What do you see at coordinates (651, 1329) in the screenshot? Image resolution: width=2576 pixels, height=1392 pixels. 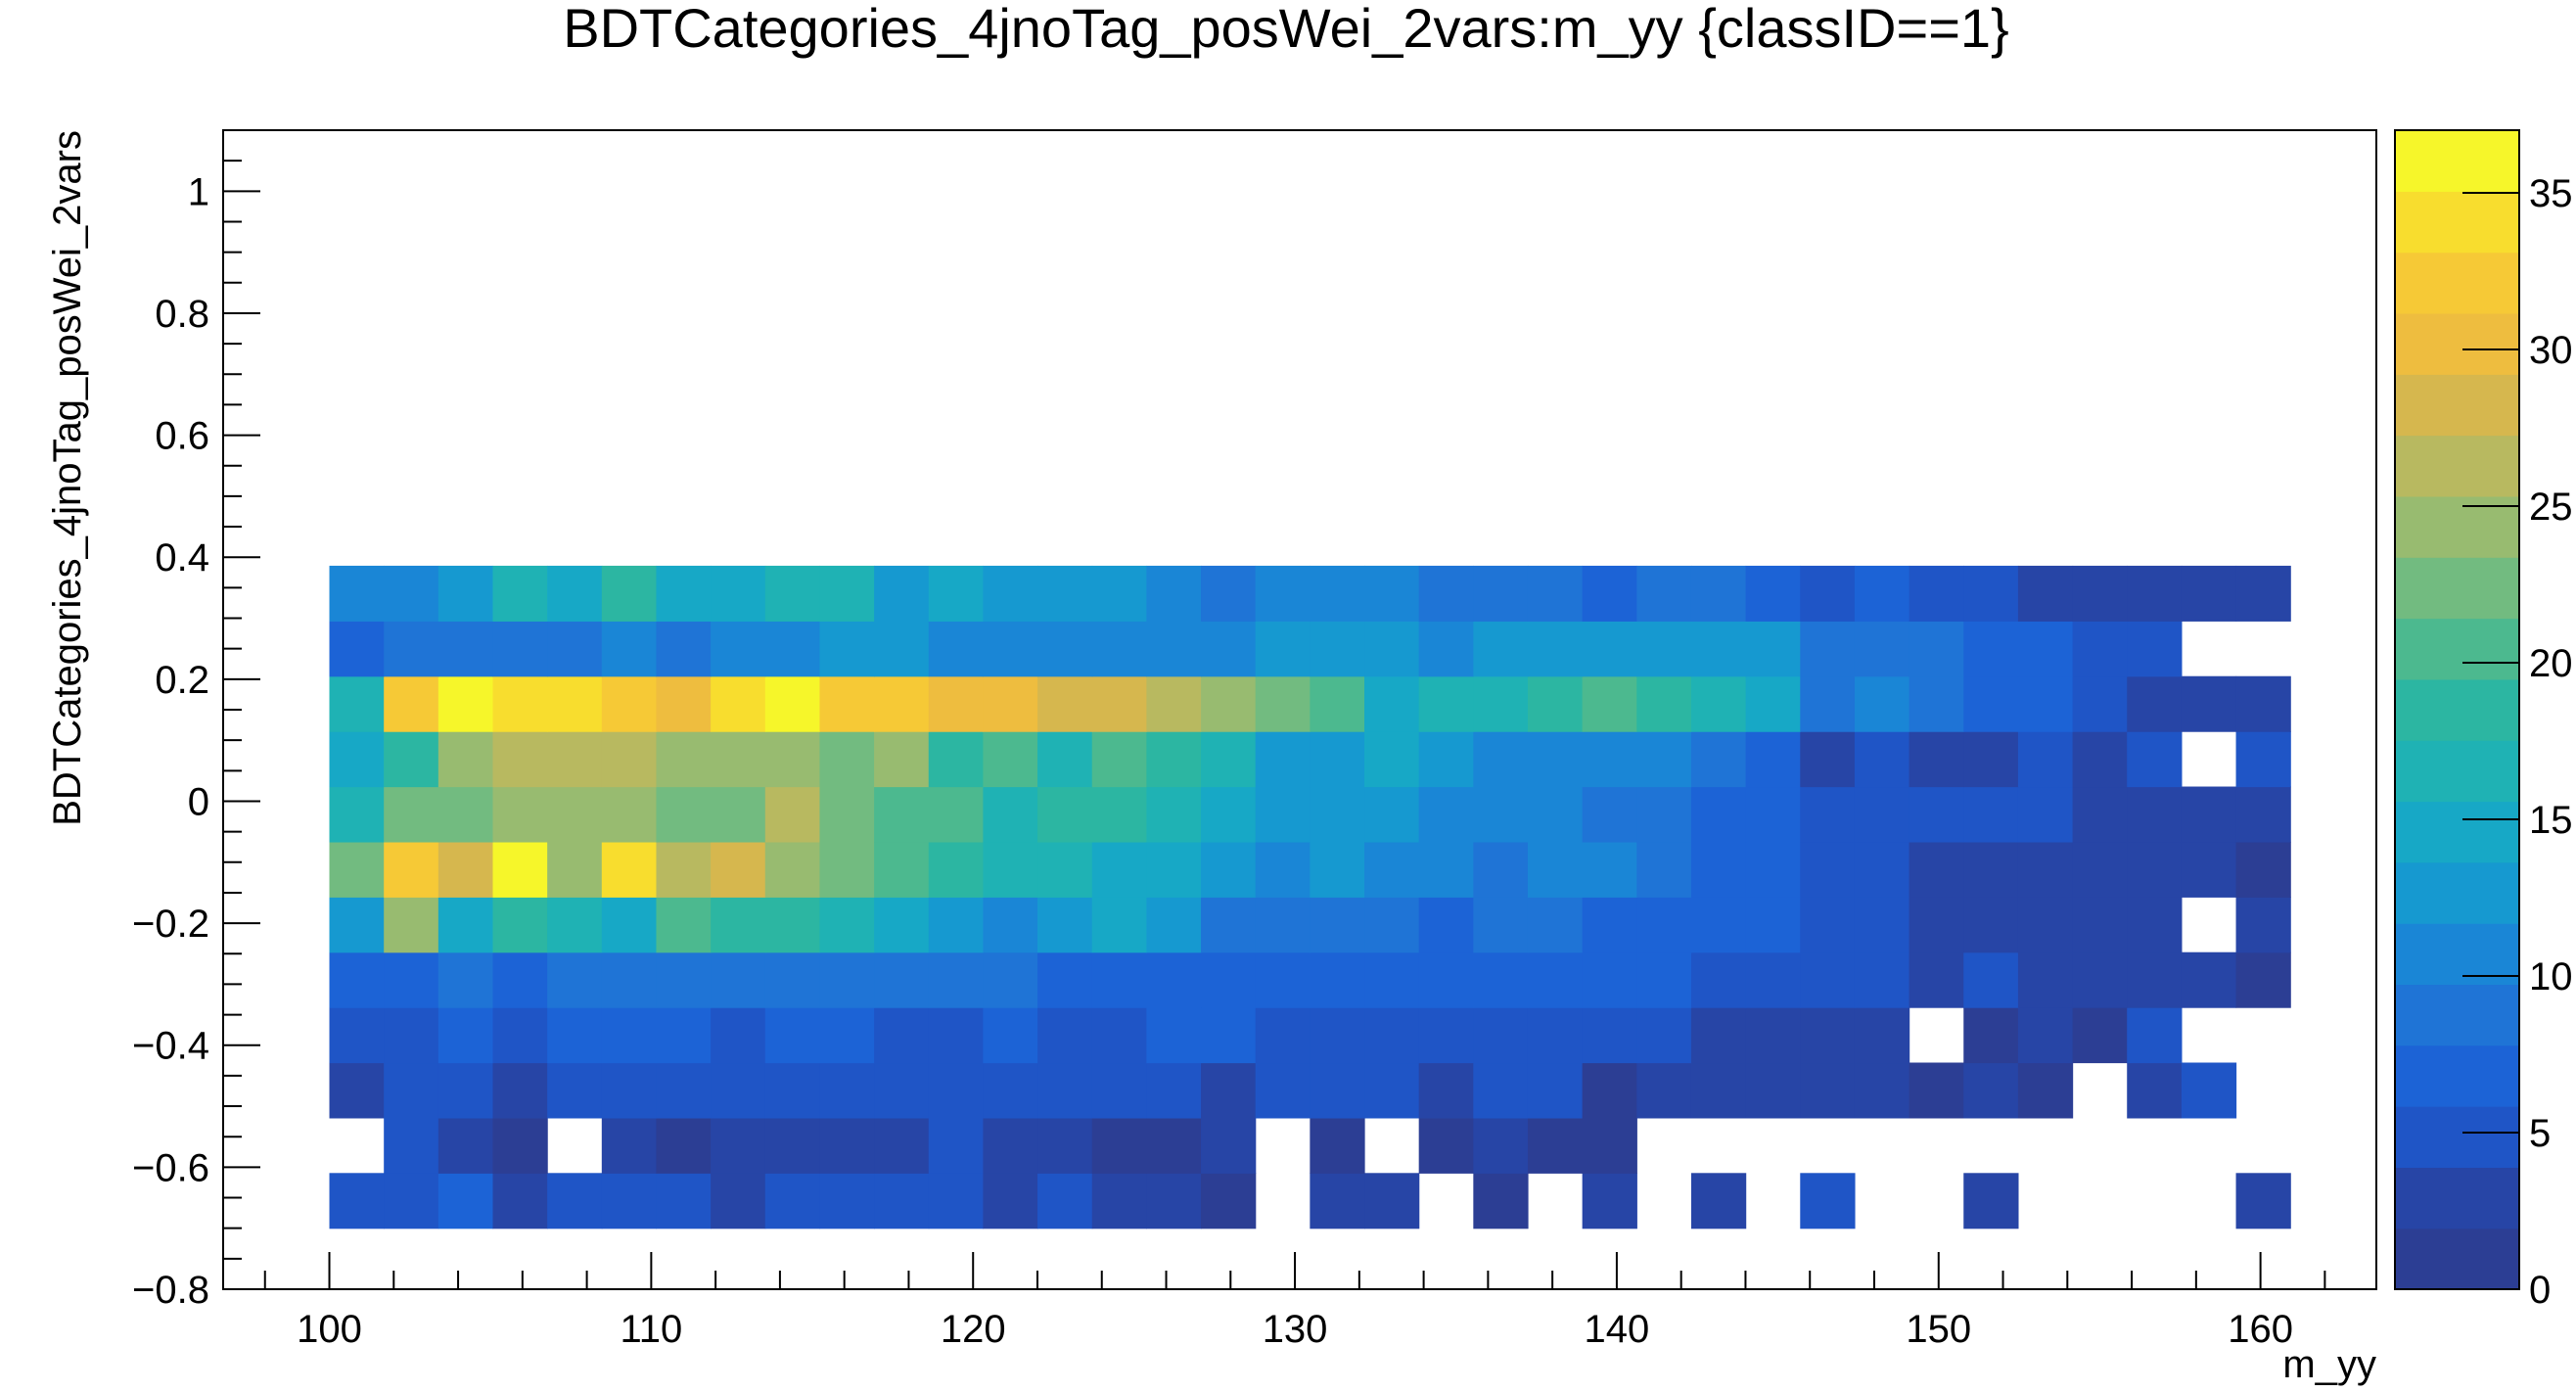 I see `x-tick-label: 110` at bounding box center [651, 1329].